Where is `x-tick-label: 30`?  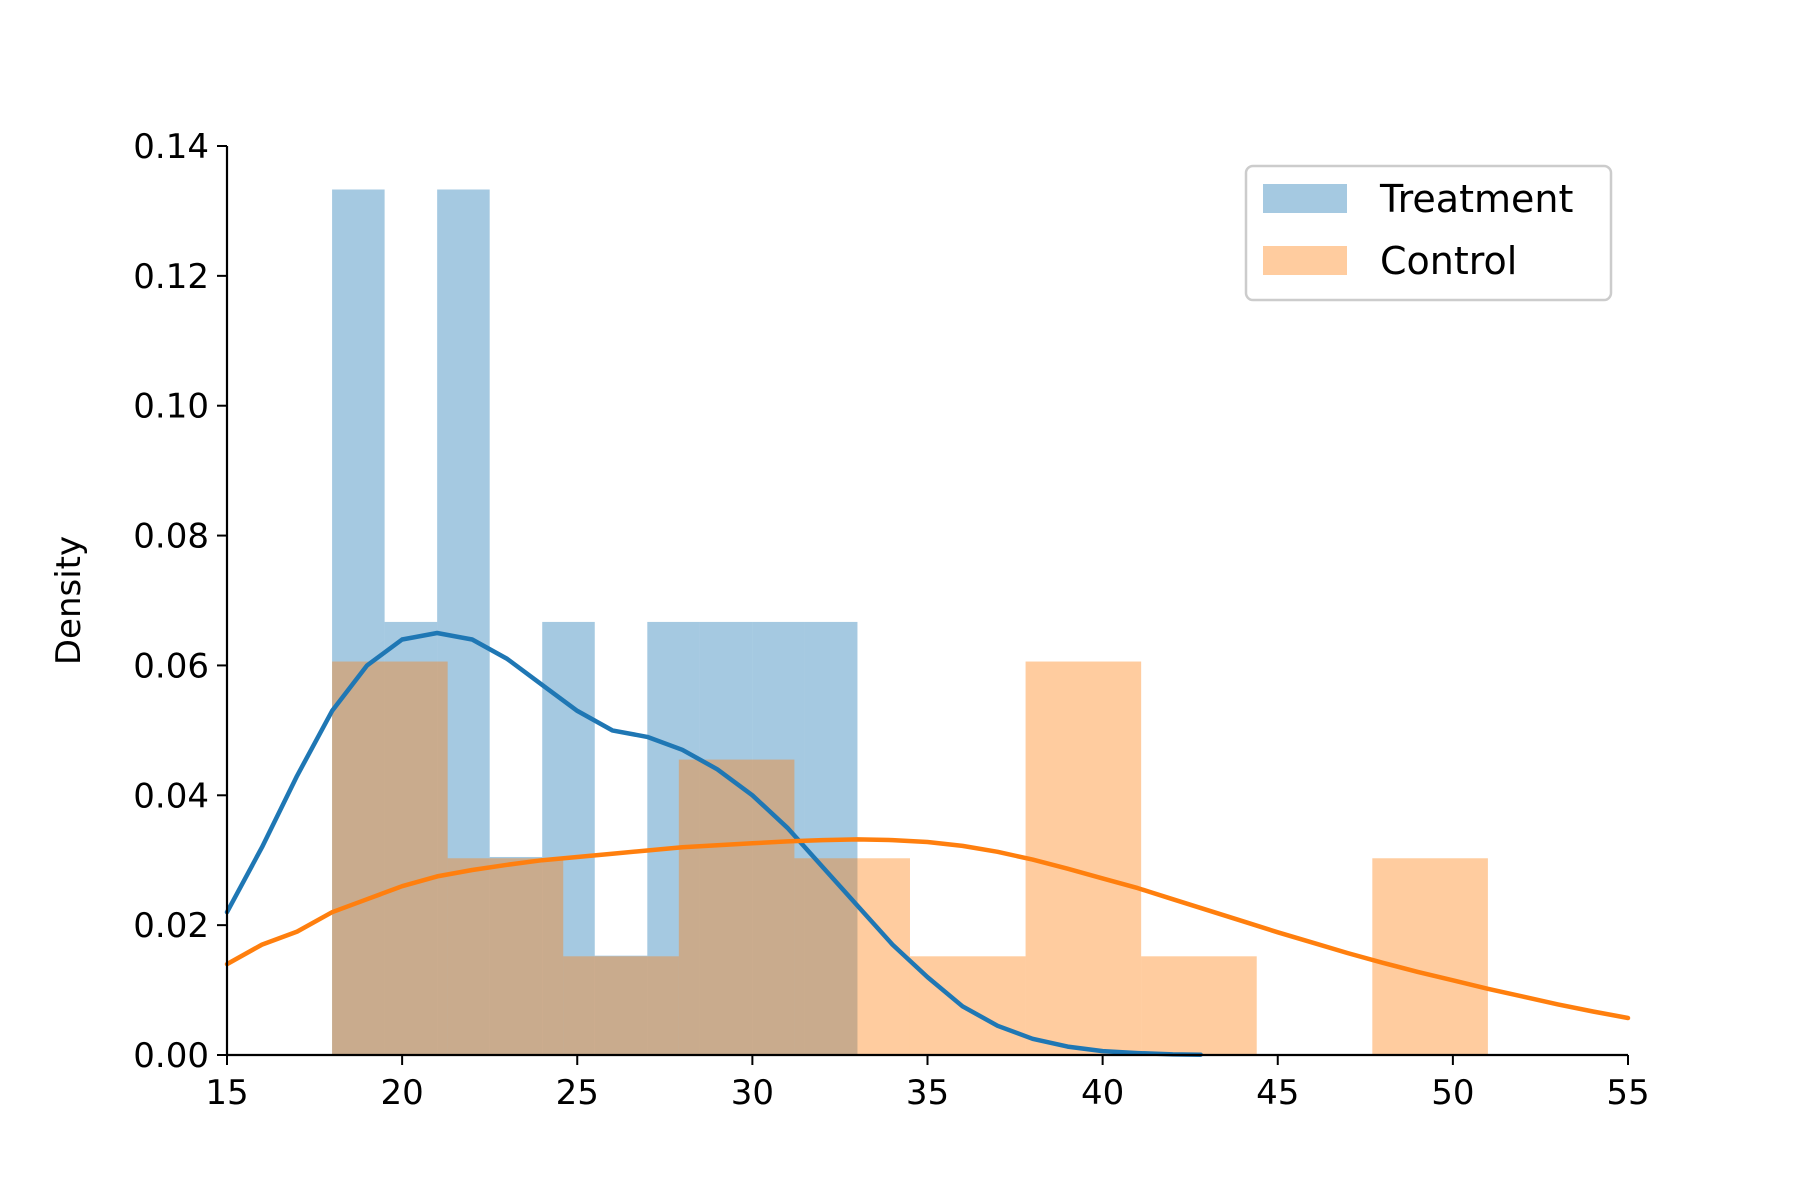 x-tick-label: 30 is located at coordinates (752, 1093).